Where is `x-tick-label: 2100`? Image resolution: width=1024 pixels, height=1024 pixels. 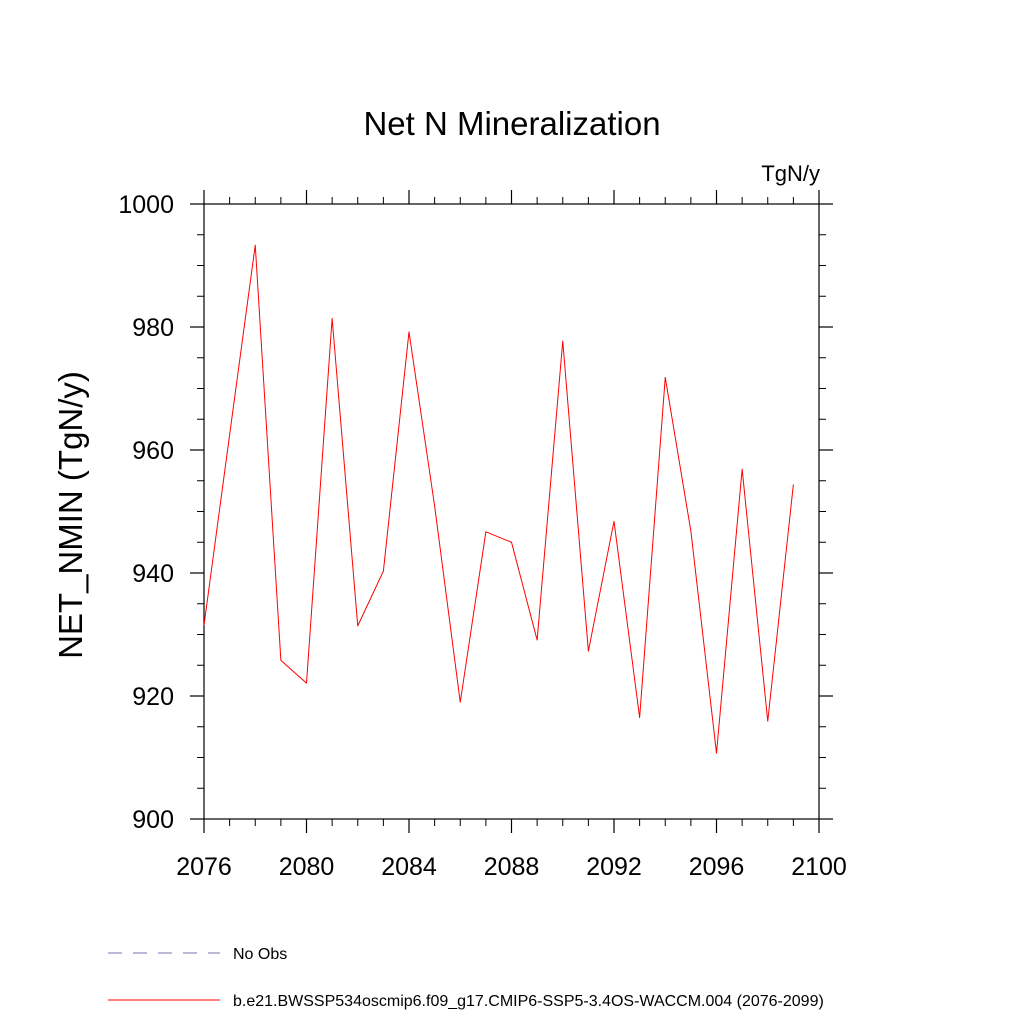
x-tick-label: 2100 is located at coordinates (819, 867).